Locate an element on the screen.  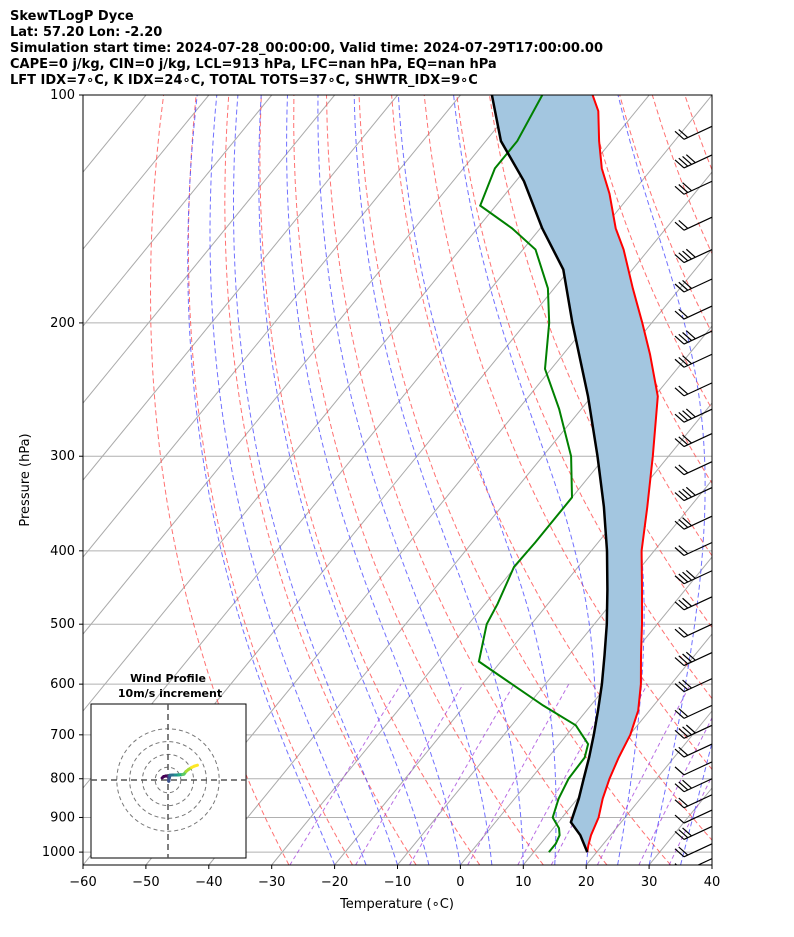
x-tick-label: −10 is located at coordinates (397, 882).